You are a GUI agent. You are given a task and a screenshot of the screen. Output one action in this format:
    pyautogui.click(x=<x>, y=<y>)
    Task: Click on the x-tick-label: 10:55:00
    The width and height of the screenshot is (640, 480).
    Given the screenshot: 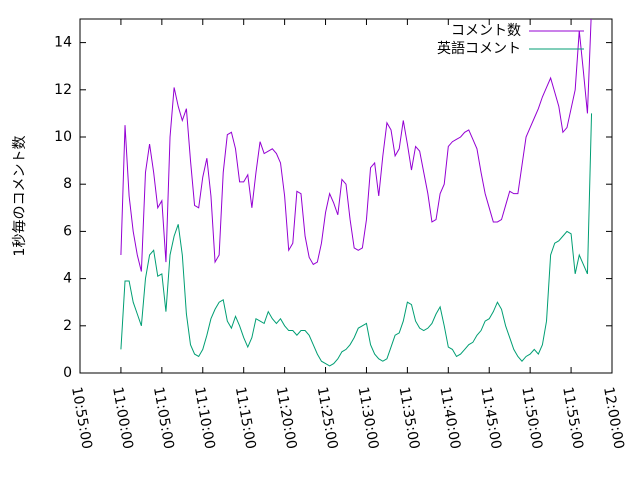 What is the action you would take?
    pyautogui.click(x=81, y=418)
    